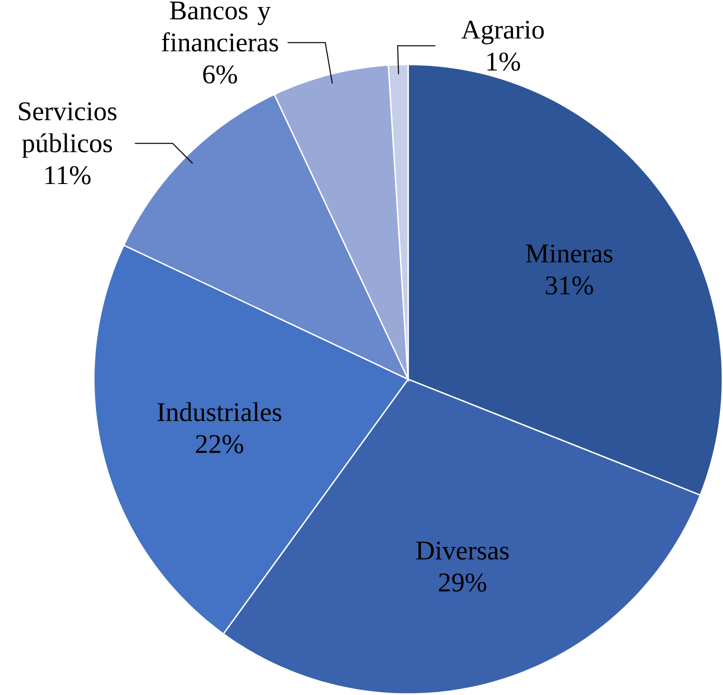 The width and height of the screenshot is (723, 695). I want to click on data-label: 11%, so click(68, 175).